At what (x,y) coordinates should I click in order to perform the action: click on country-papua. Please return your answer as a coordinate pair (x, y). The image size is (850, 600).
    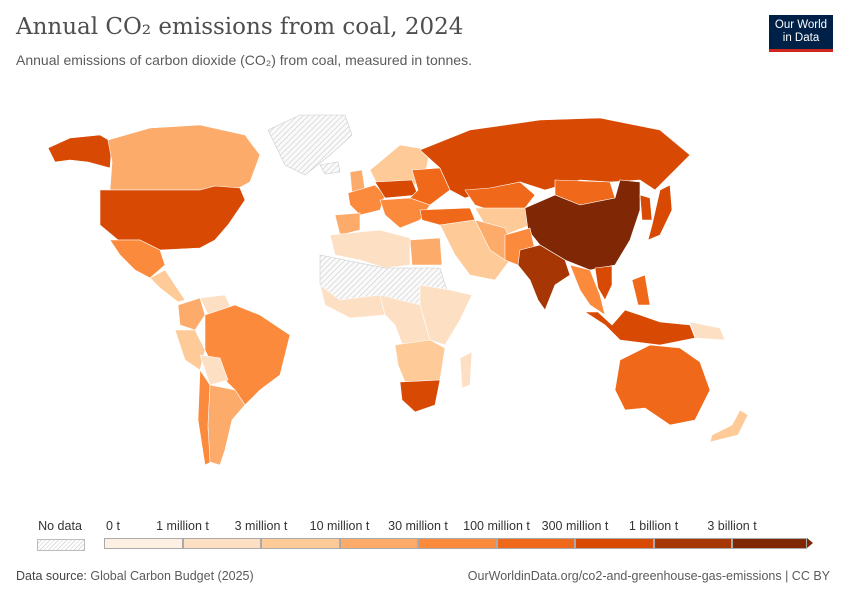
    Looking at the image, I should click on (707, 331).